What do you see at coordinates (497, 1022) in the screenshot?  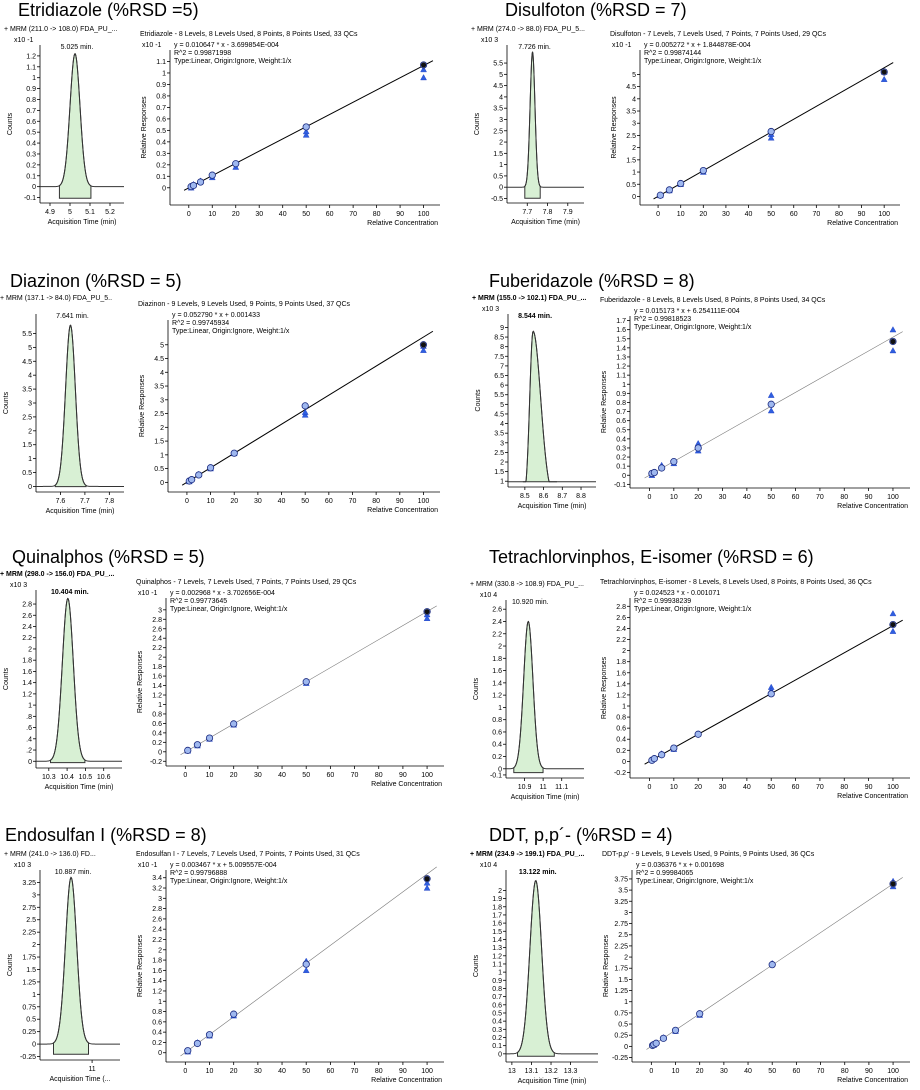 I see `chromatogram-ytick-label: 0.4` at bounding box center [497, 1022].